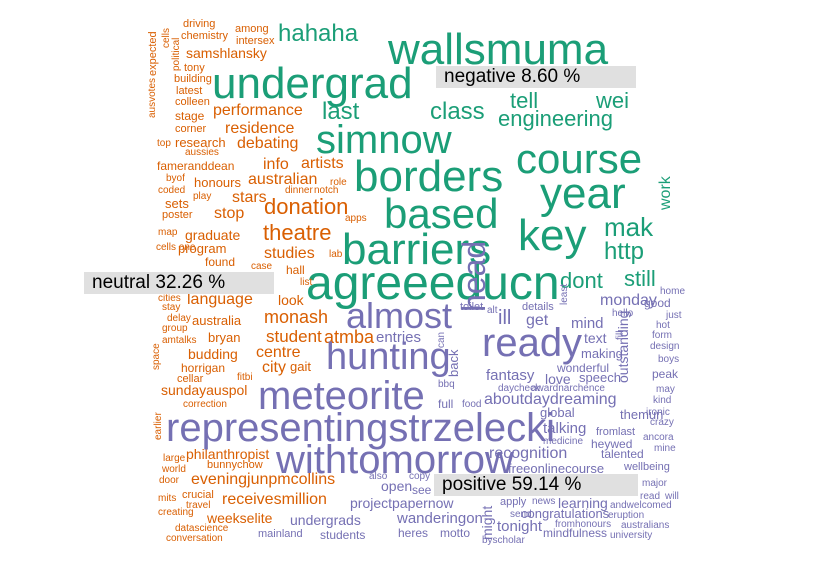 The width and height of the screenshot is (838, 564). I want to click on word-neutral: debating, so click(268, 143).